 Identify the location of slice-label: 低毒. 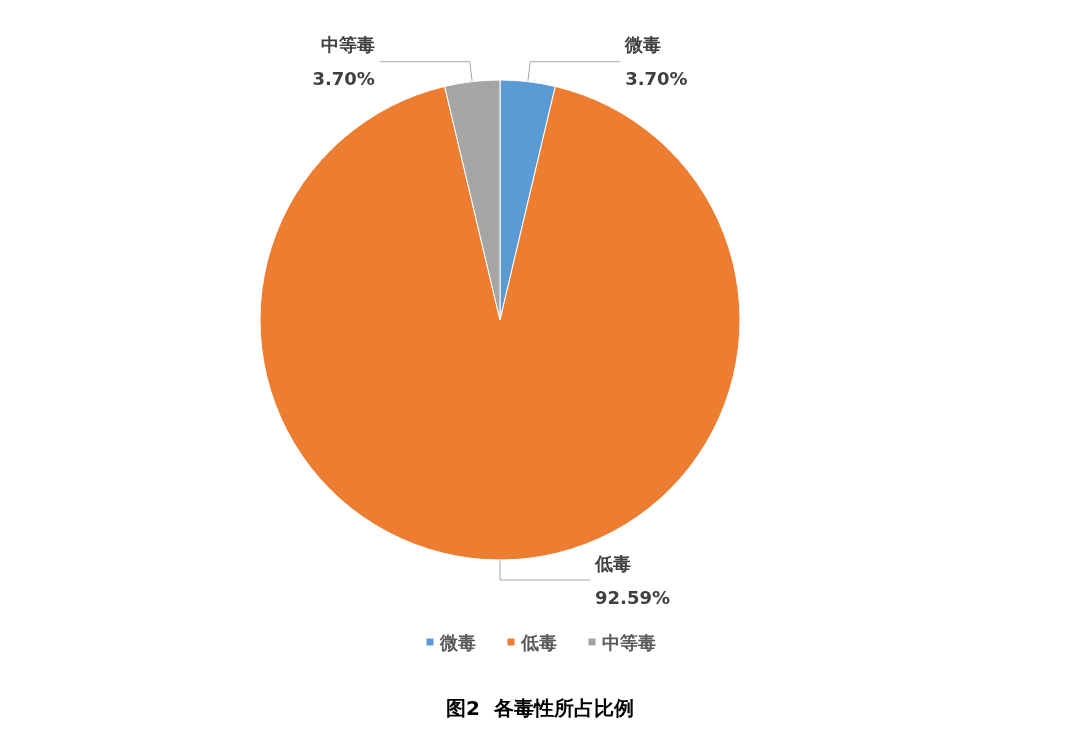
(612, 563).